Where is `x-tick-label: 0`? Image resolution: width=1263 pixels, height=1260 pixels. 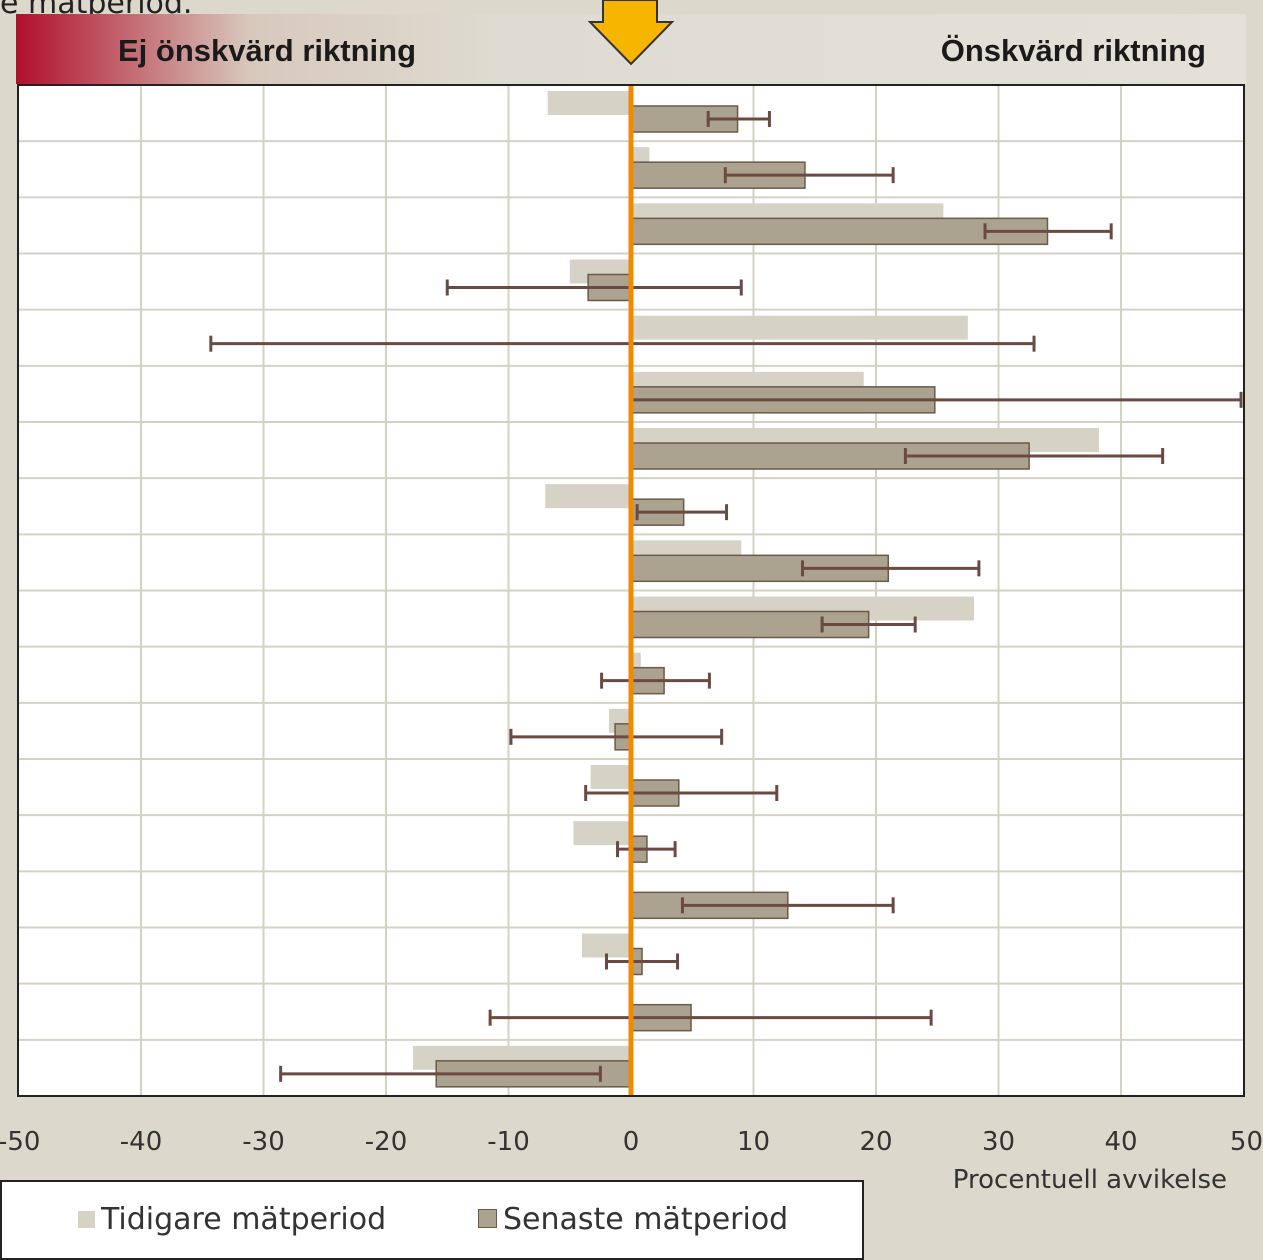
x-tick-label: 0 is located at coordinates (631, 1142).